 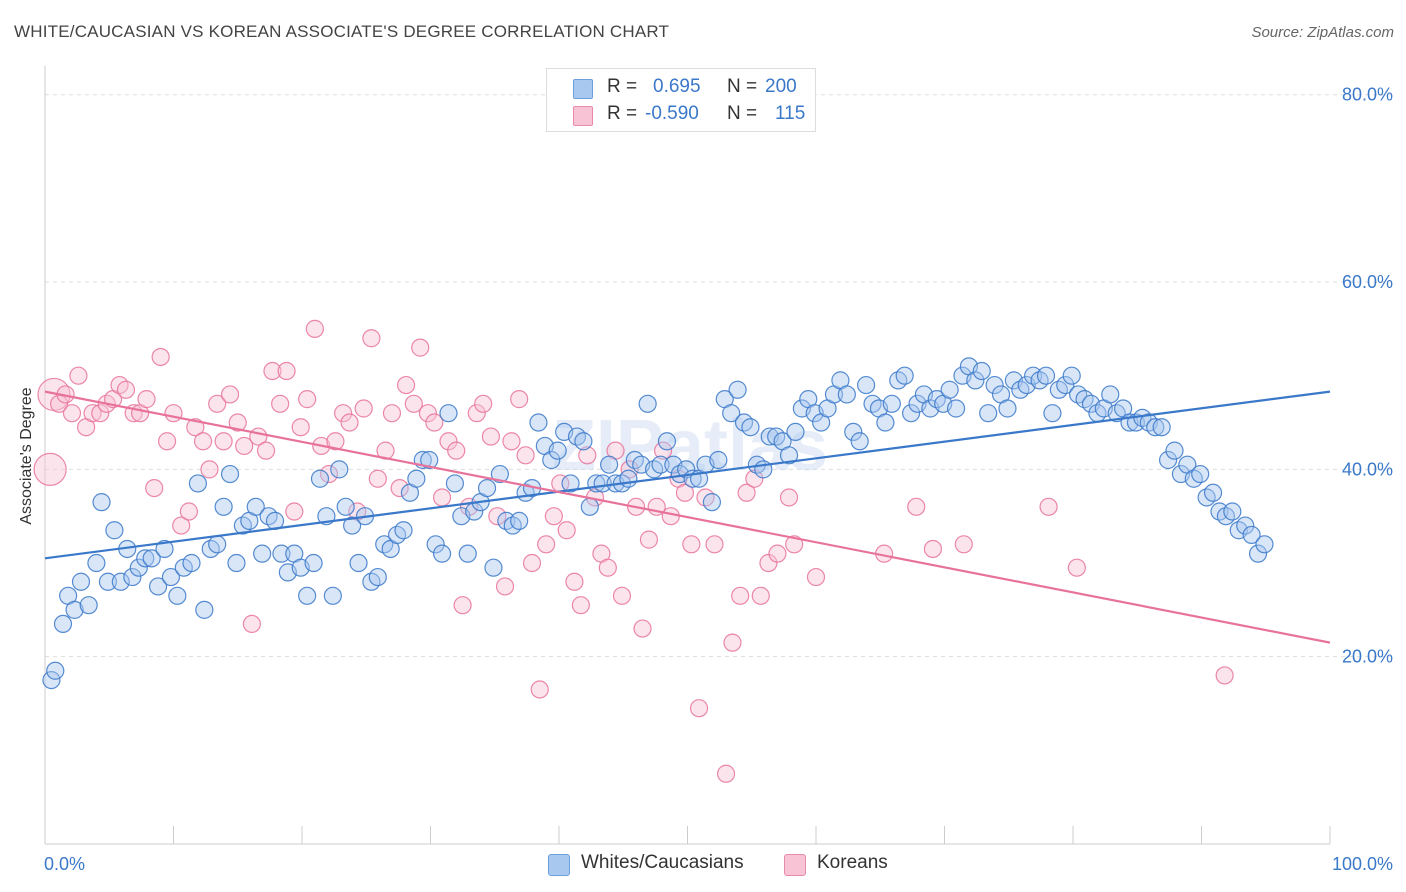 I want to click on bottom-legend-label: Koreans, so click(x=852, y=862).